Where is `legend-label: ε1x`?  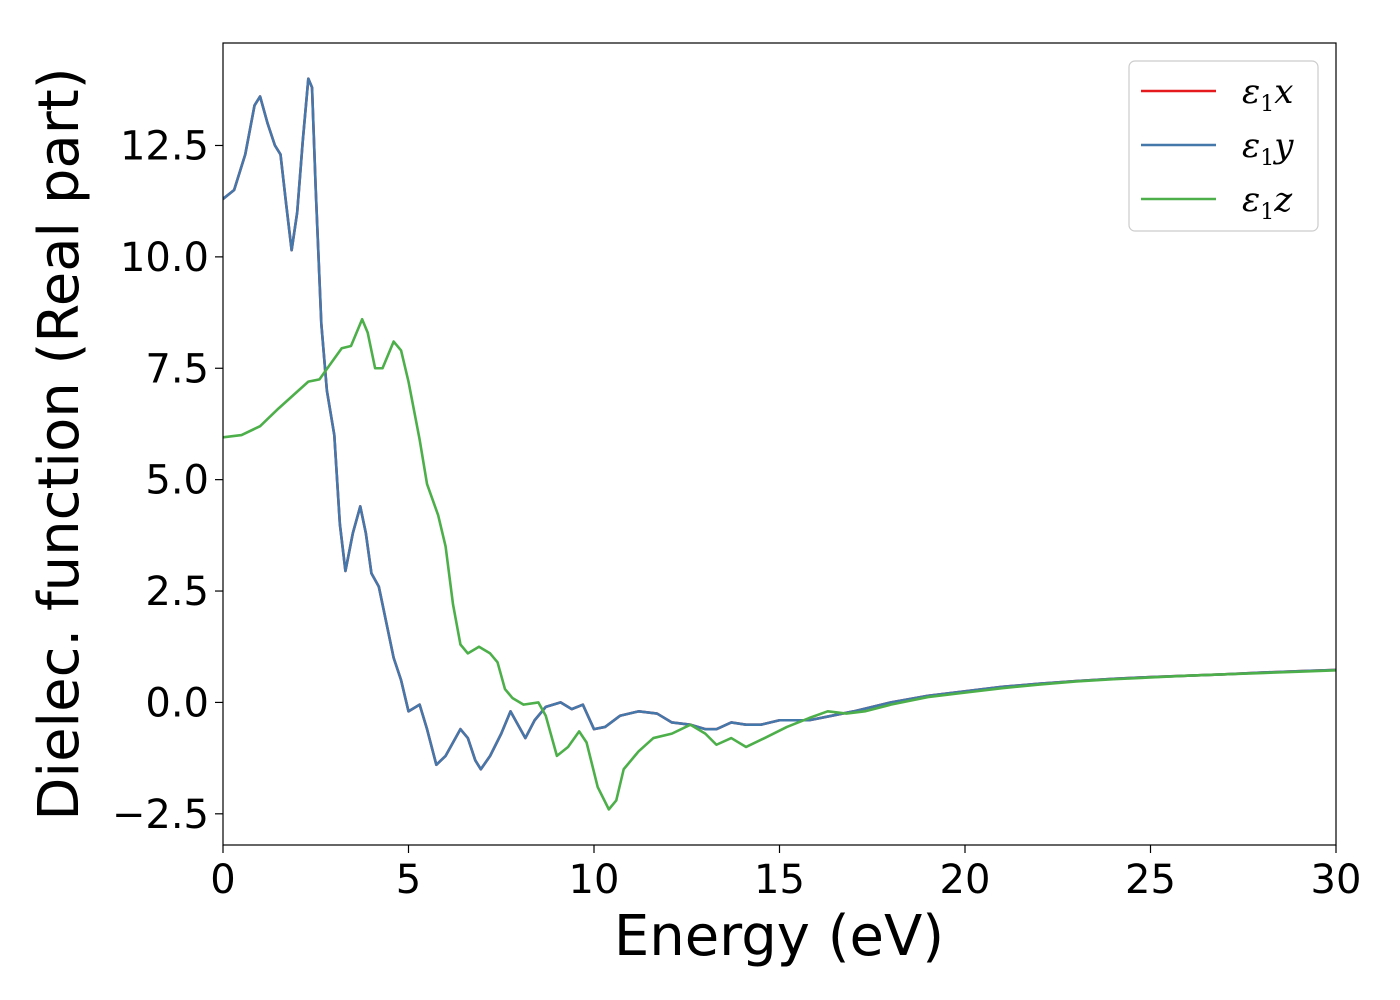 legend-label: ε1x is located at coordinates (1267, 94).